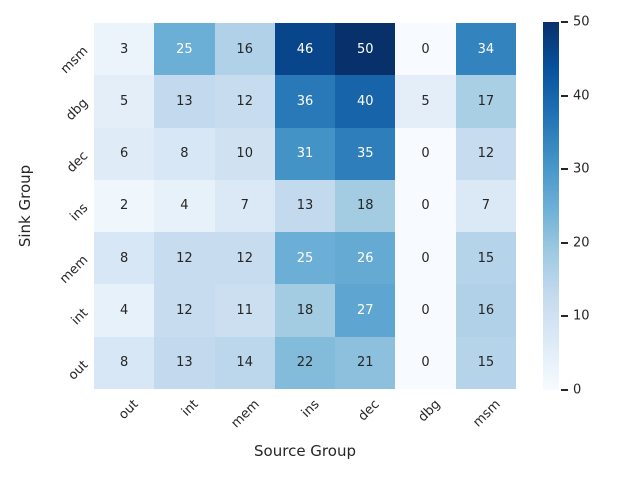  Describe the element at coordinates (244, 206) in the screenshot. I see `heatmap-cell-ins-mem: 7` at that location.